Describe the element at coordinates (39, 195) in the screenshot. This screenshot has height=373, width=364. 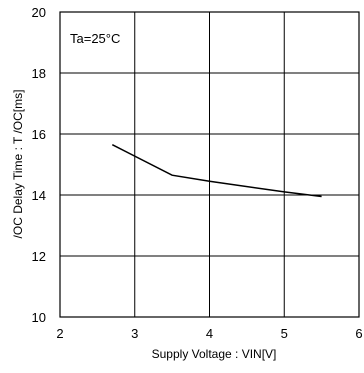
I see `y-tick-label: 14` at that location.